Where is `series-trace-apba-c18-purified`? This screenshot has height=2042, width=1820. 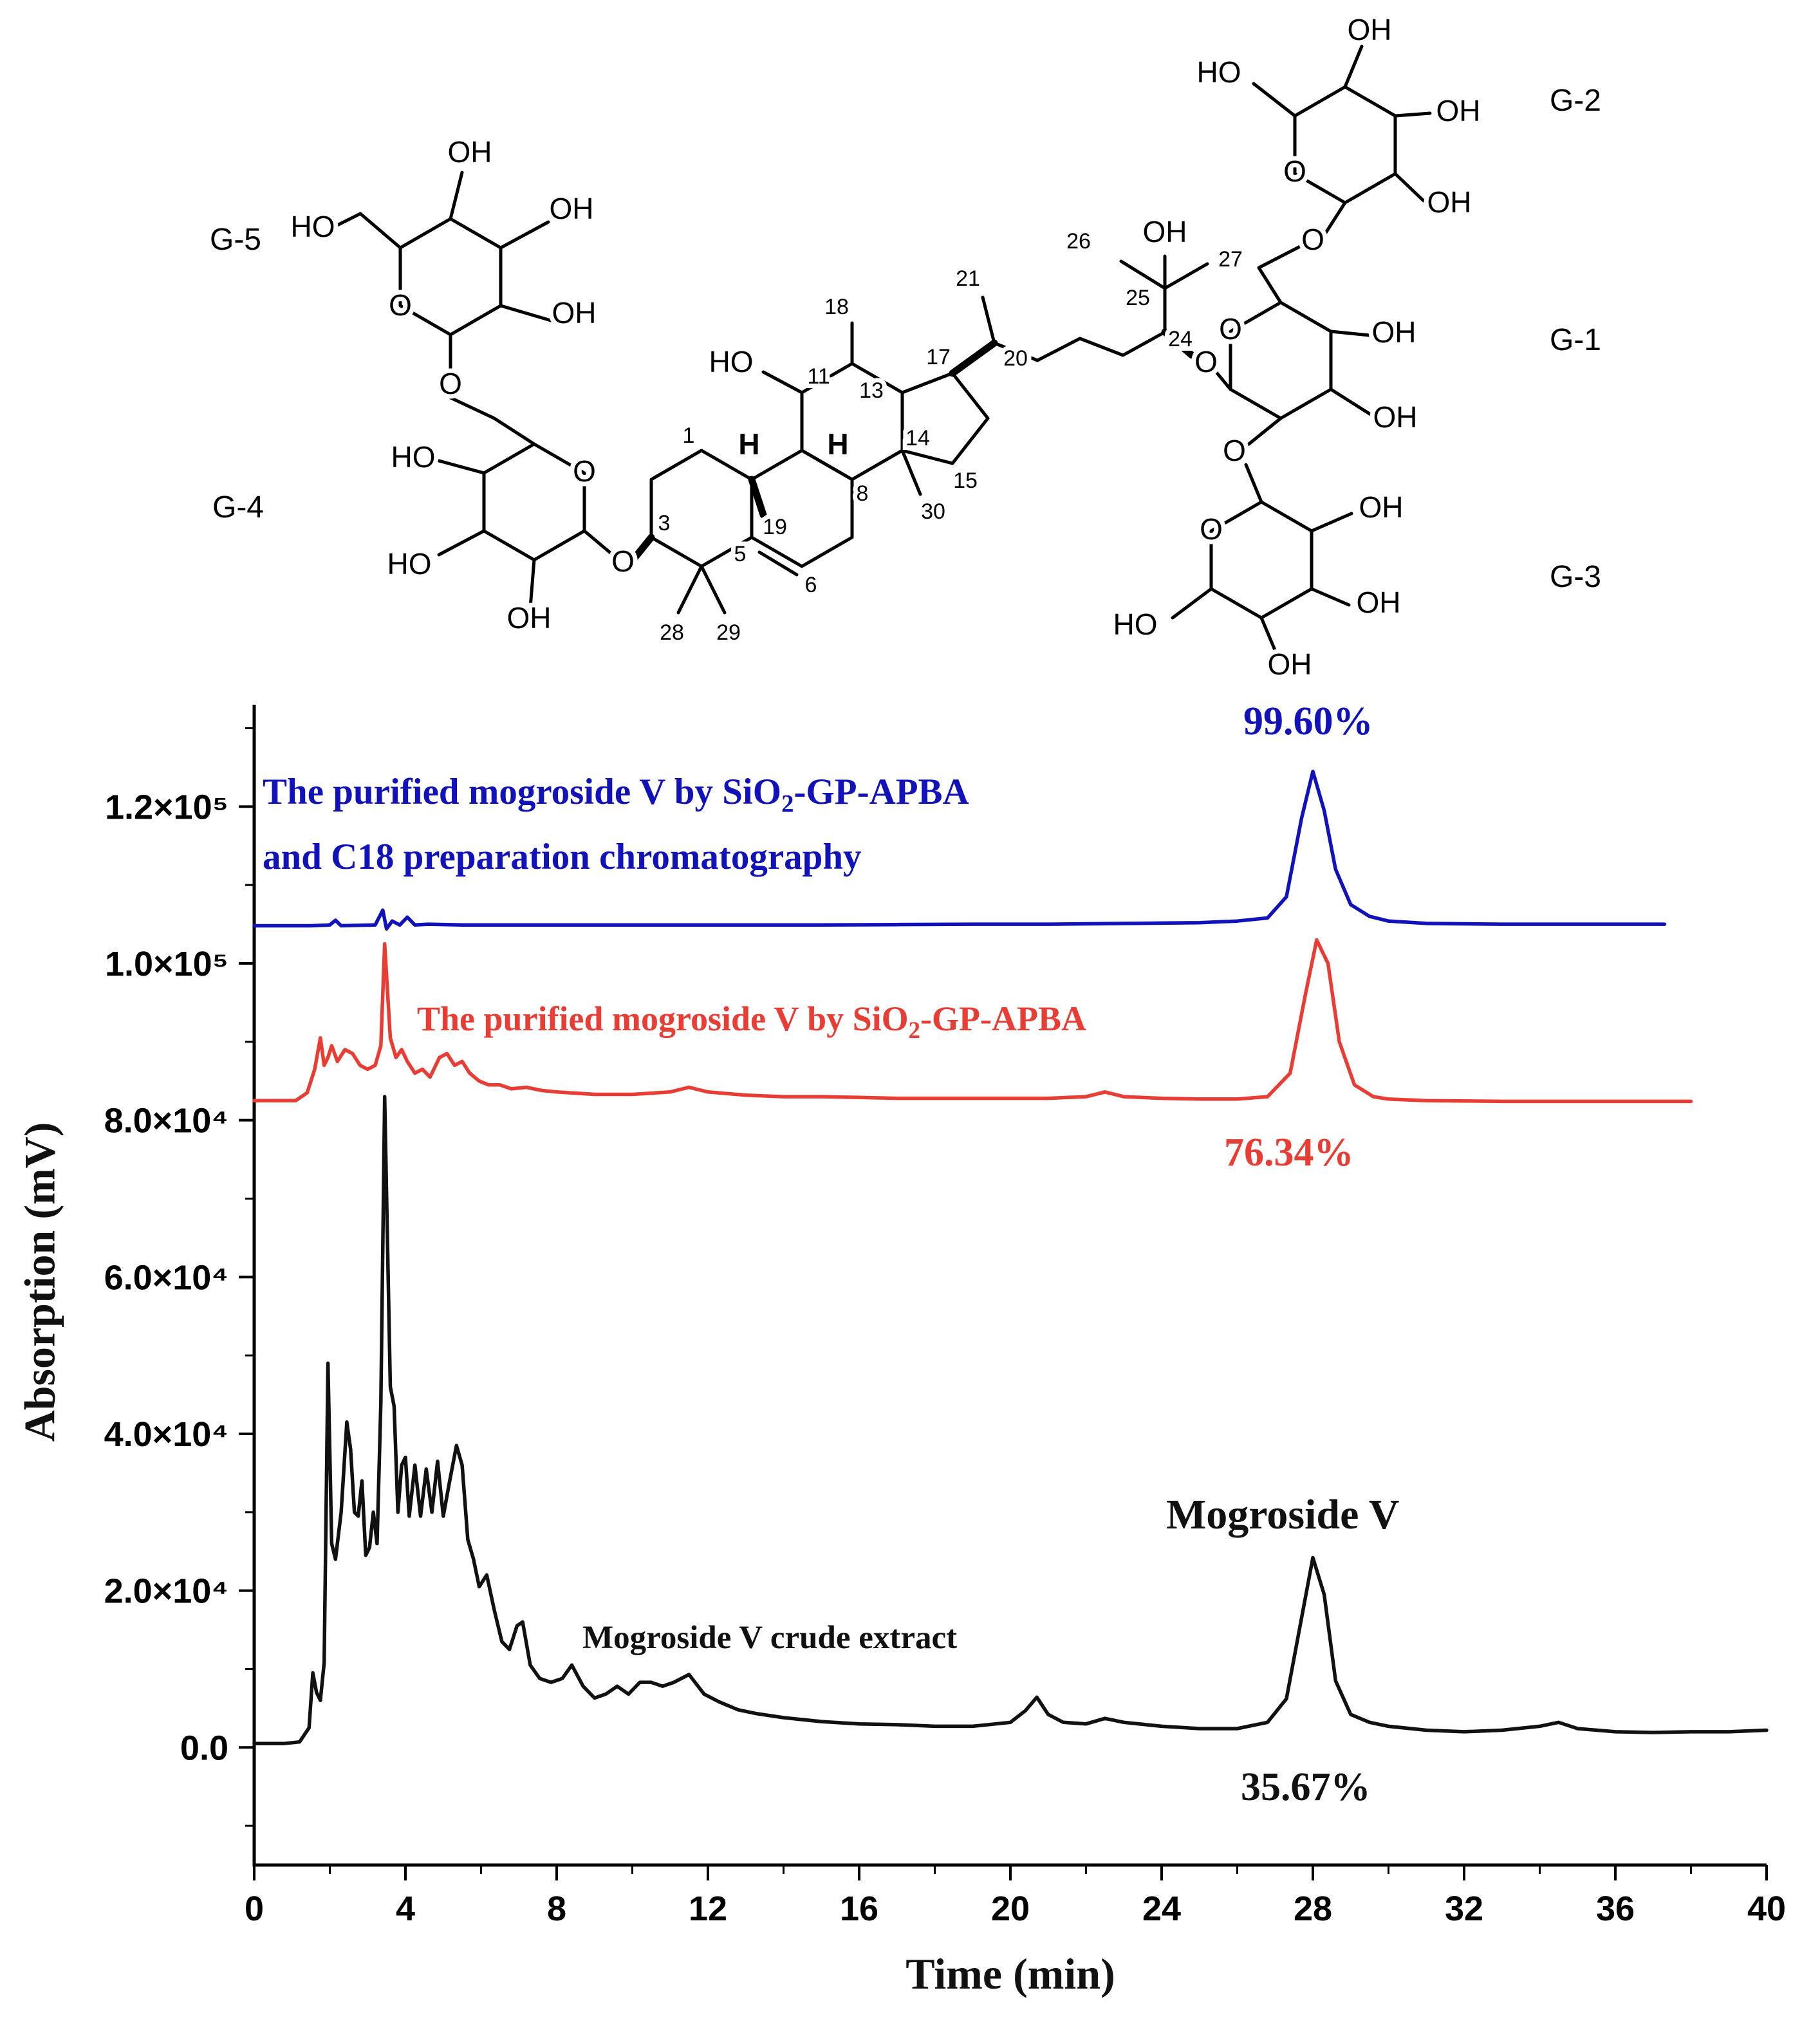
series-trace-apba-c18-purified is located at coordinates (960, 850).